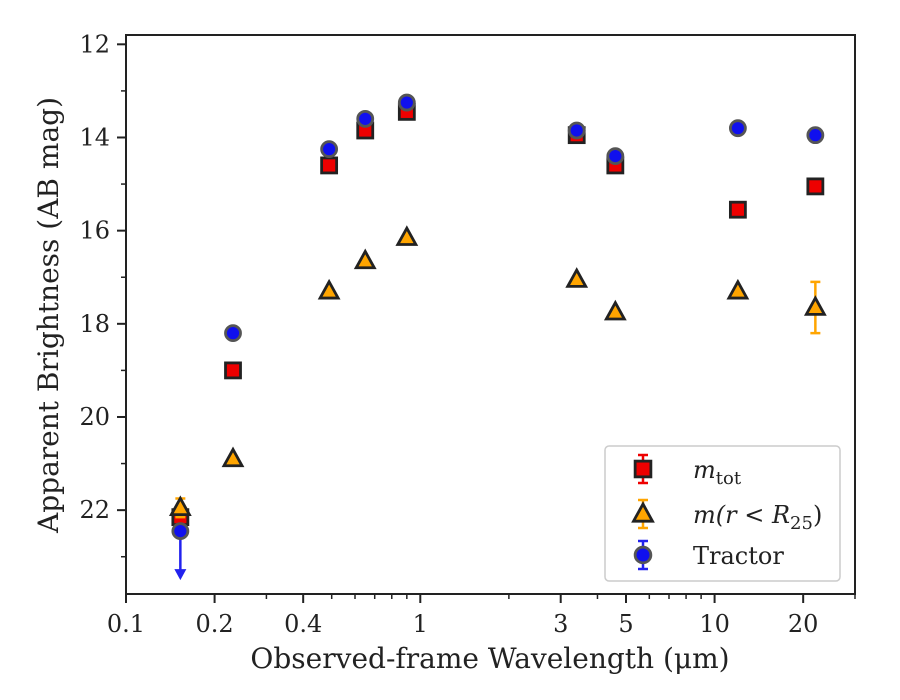 This screenshot has height=700, width=900. I want to click on legend-label: m(r < R25), so click(757, 517).